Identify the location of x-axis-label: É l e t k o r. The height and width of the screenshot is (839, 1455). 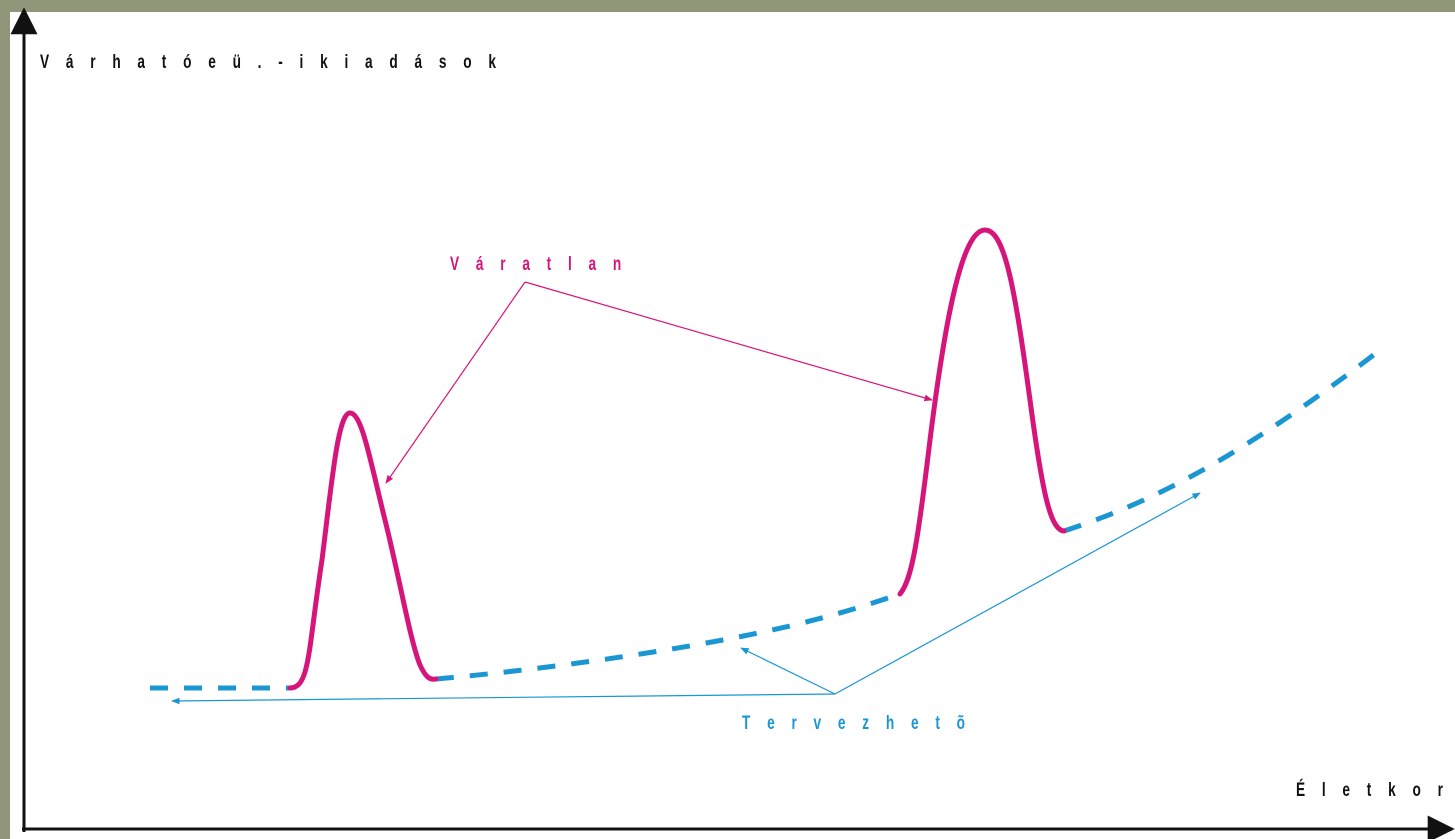
(1372, 790).